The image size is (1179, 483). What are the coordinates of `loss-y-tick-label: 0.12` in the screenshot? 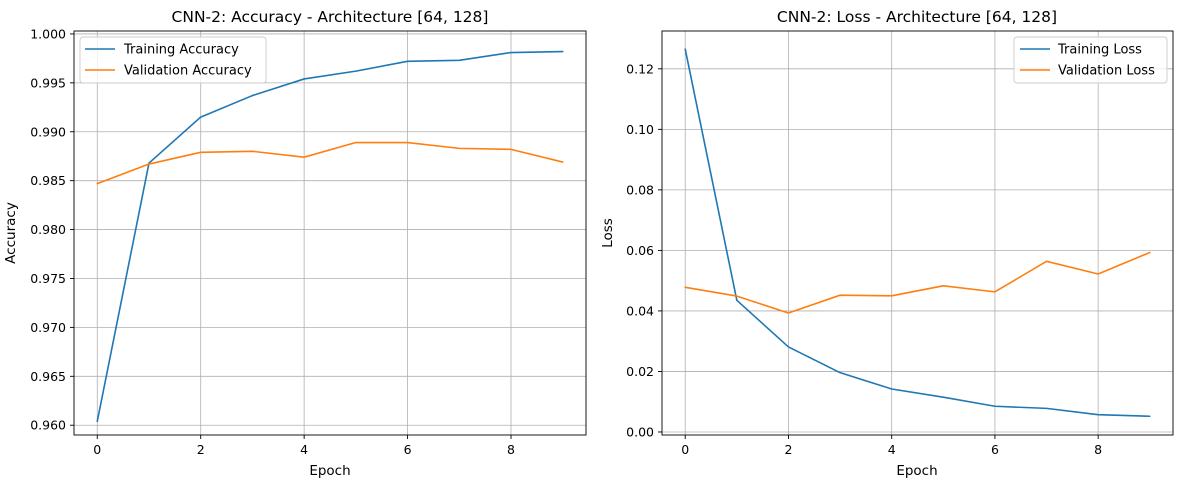 It's located at (640, 68).